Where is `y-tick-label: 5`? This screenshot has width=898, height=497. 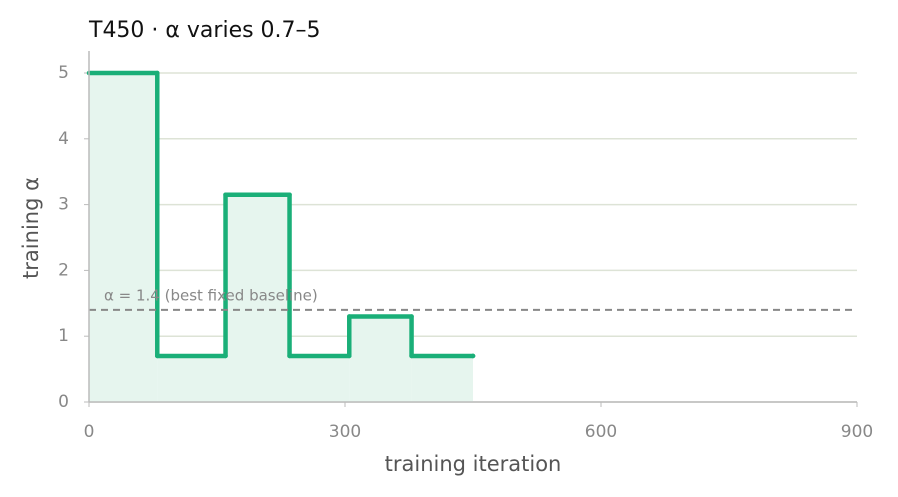 y-tick-label: 5 is located at coordinates (63, 73).